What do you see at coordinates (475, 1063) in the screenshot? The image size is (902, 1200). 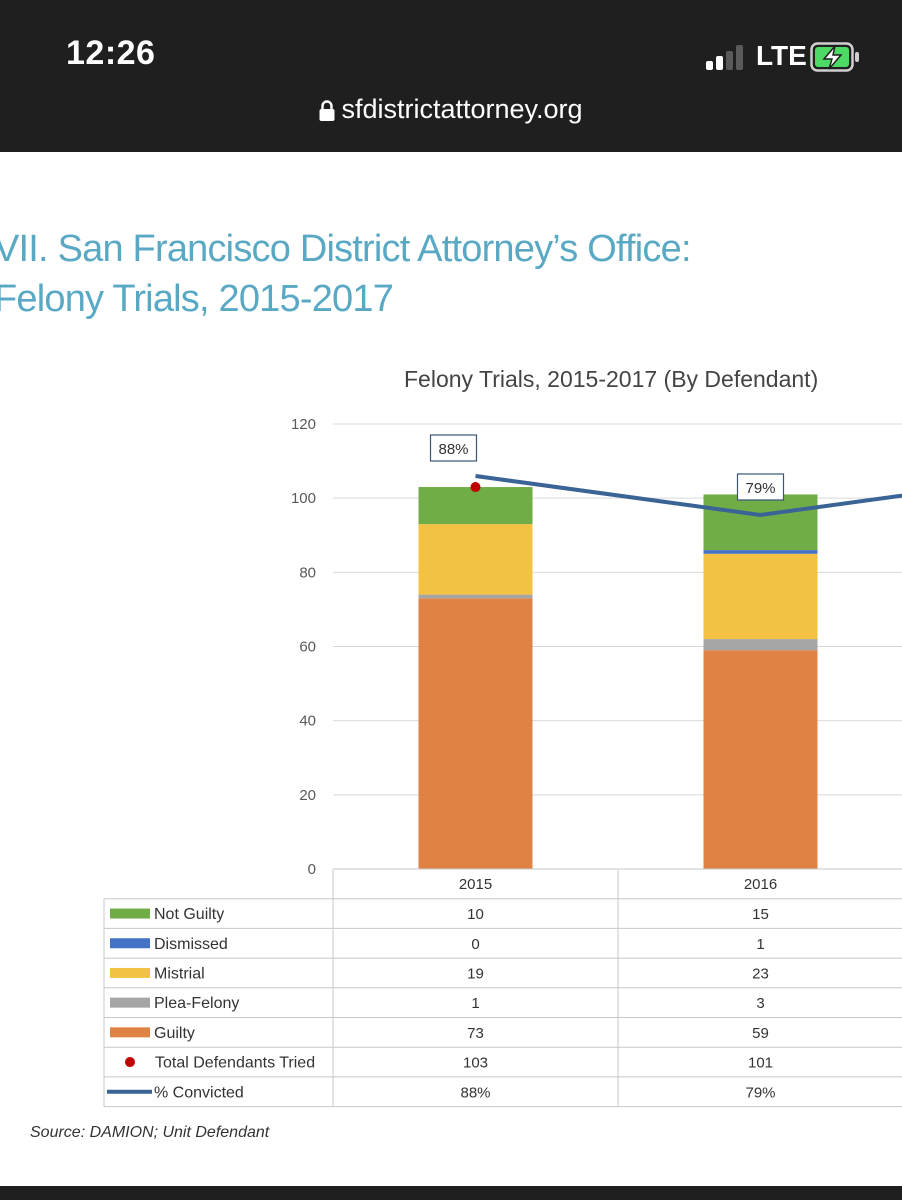 I see `table-cell: 103` at bounding box center [475, 1063].